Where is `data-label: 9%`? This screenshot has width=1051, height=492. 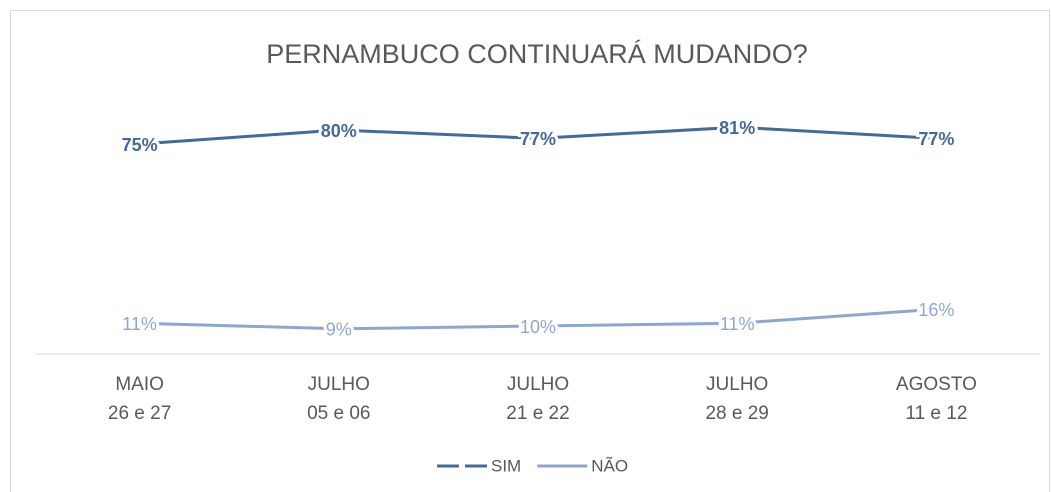 data-label: 9% is located at coordinates (339, 330).